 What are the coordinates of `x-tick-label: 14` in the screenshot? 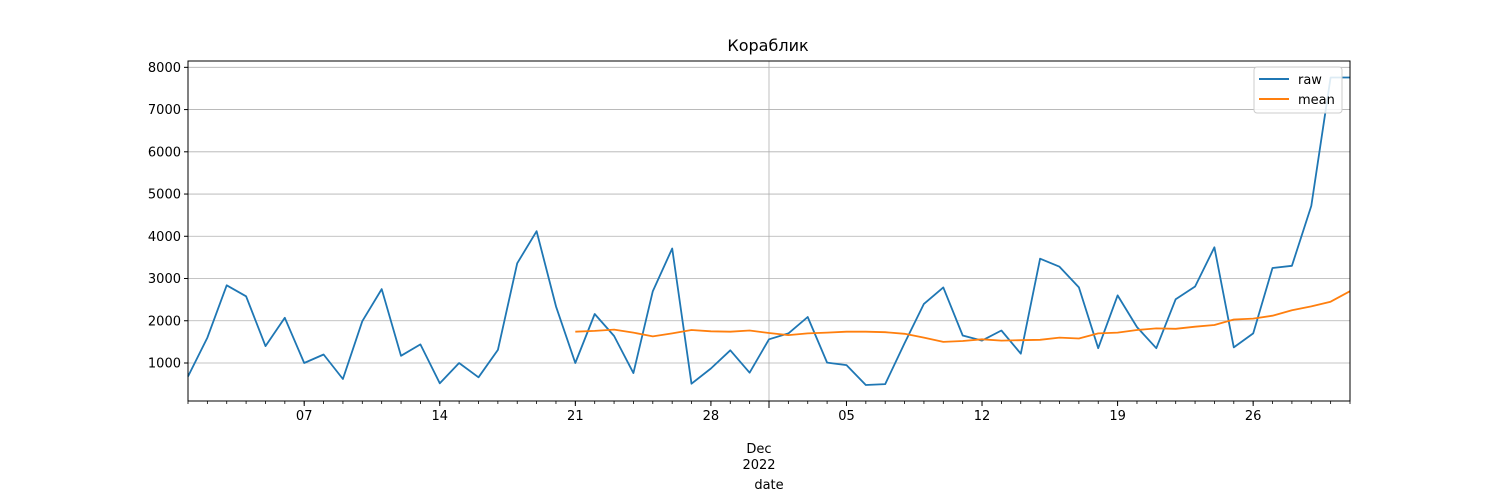 It's located at (439, 416).